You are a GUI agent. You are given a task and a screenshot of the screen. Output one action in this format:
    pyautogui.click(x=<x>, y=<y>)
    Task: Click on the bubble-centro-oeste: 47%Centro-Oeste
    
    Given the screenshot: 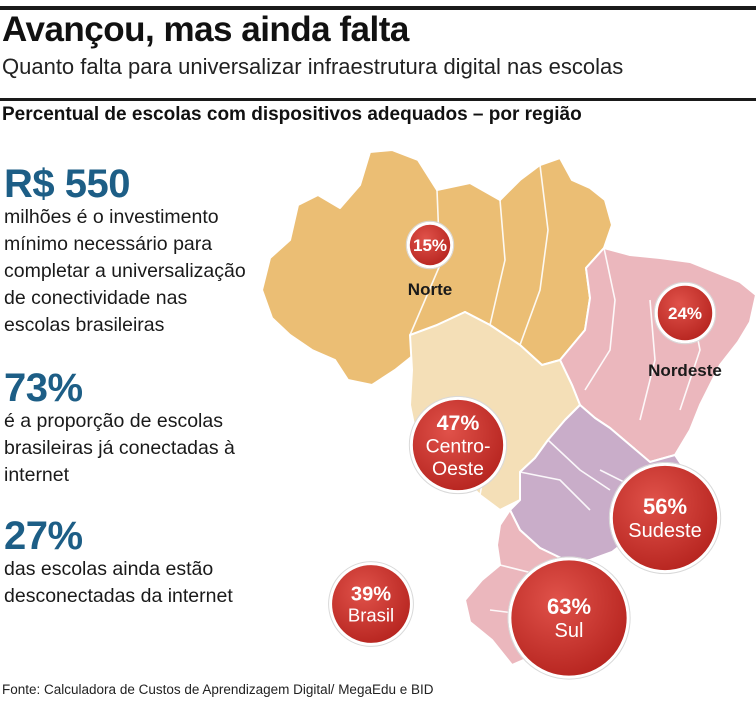 What is the action you would take?
    pyautogui.click(x=458, y=445)
    